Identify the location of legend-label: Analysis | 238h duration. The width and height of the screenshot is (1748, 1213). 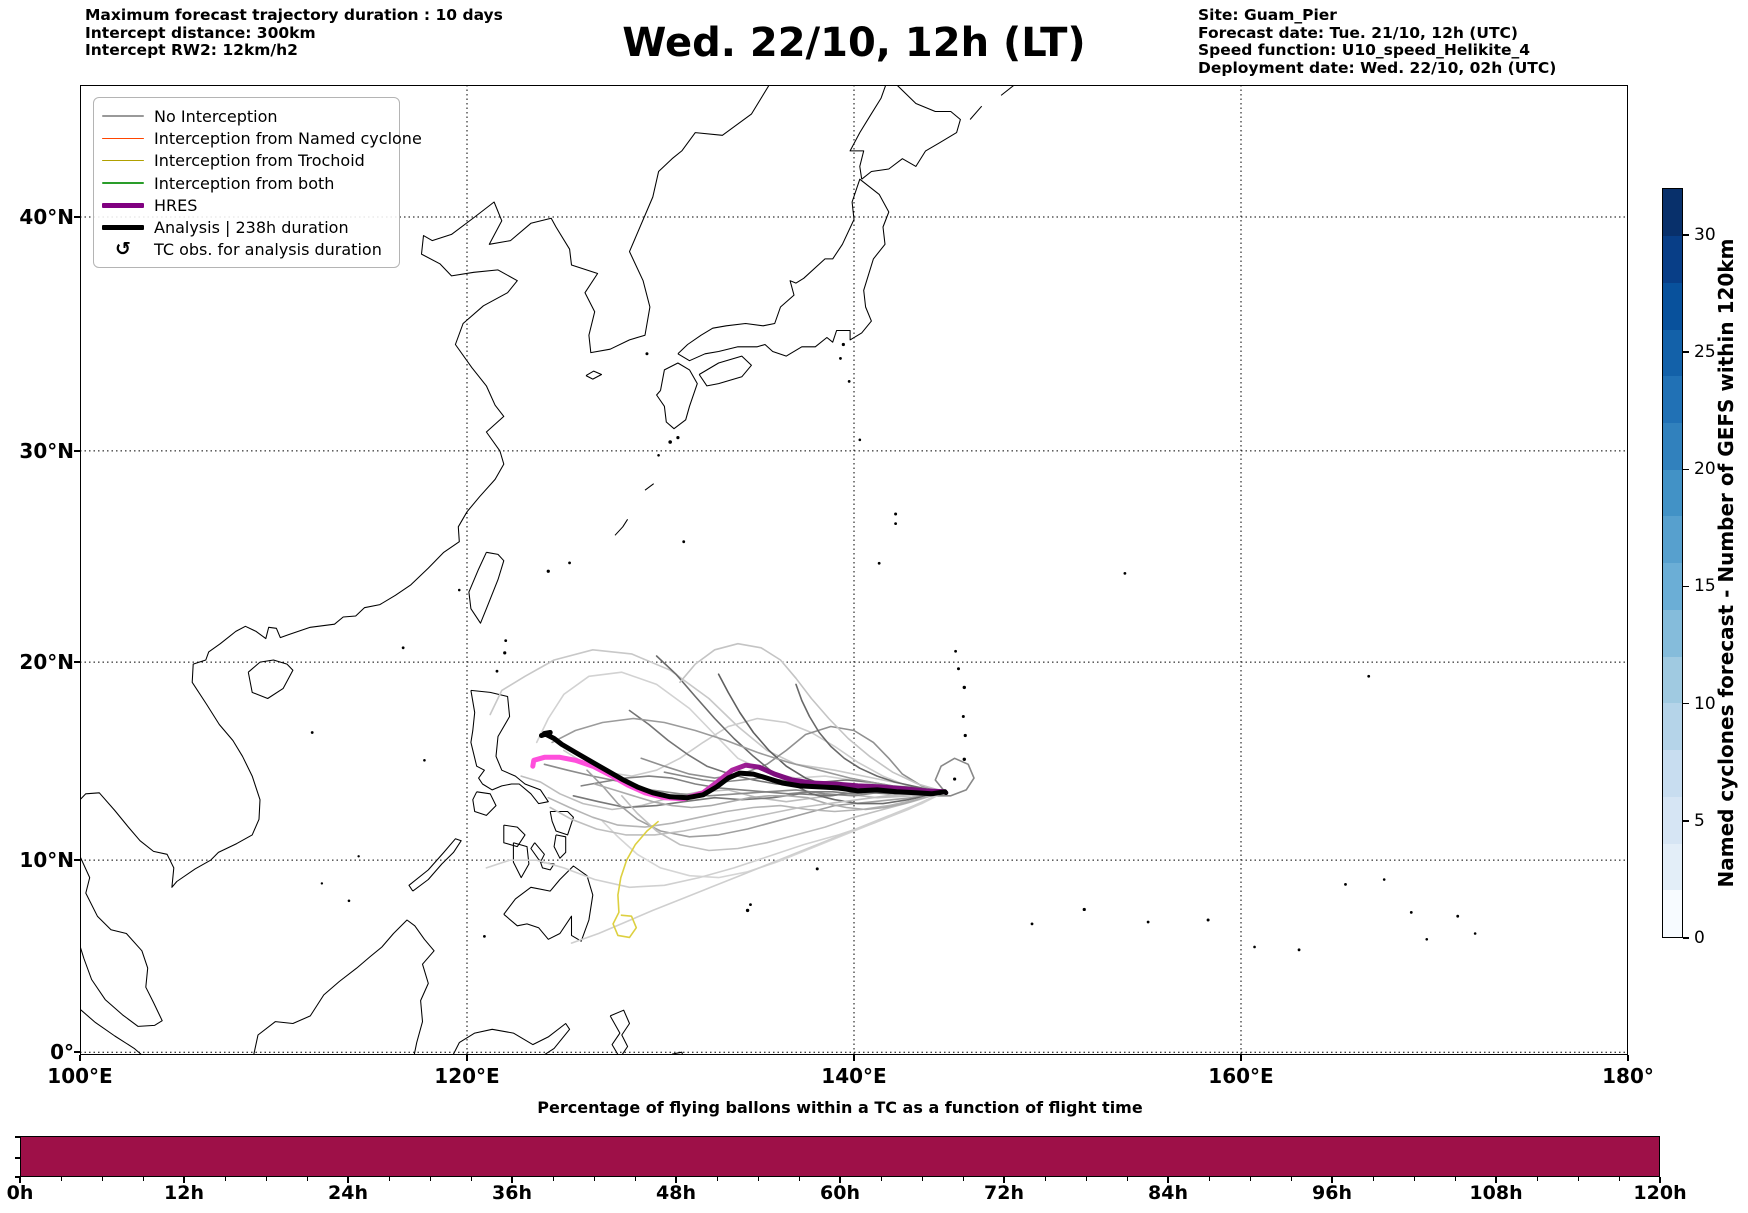
(251, 228).